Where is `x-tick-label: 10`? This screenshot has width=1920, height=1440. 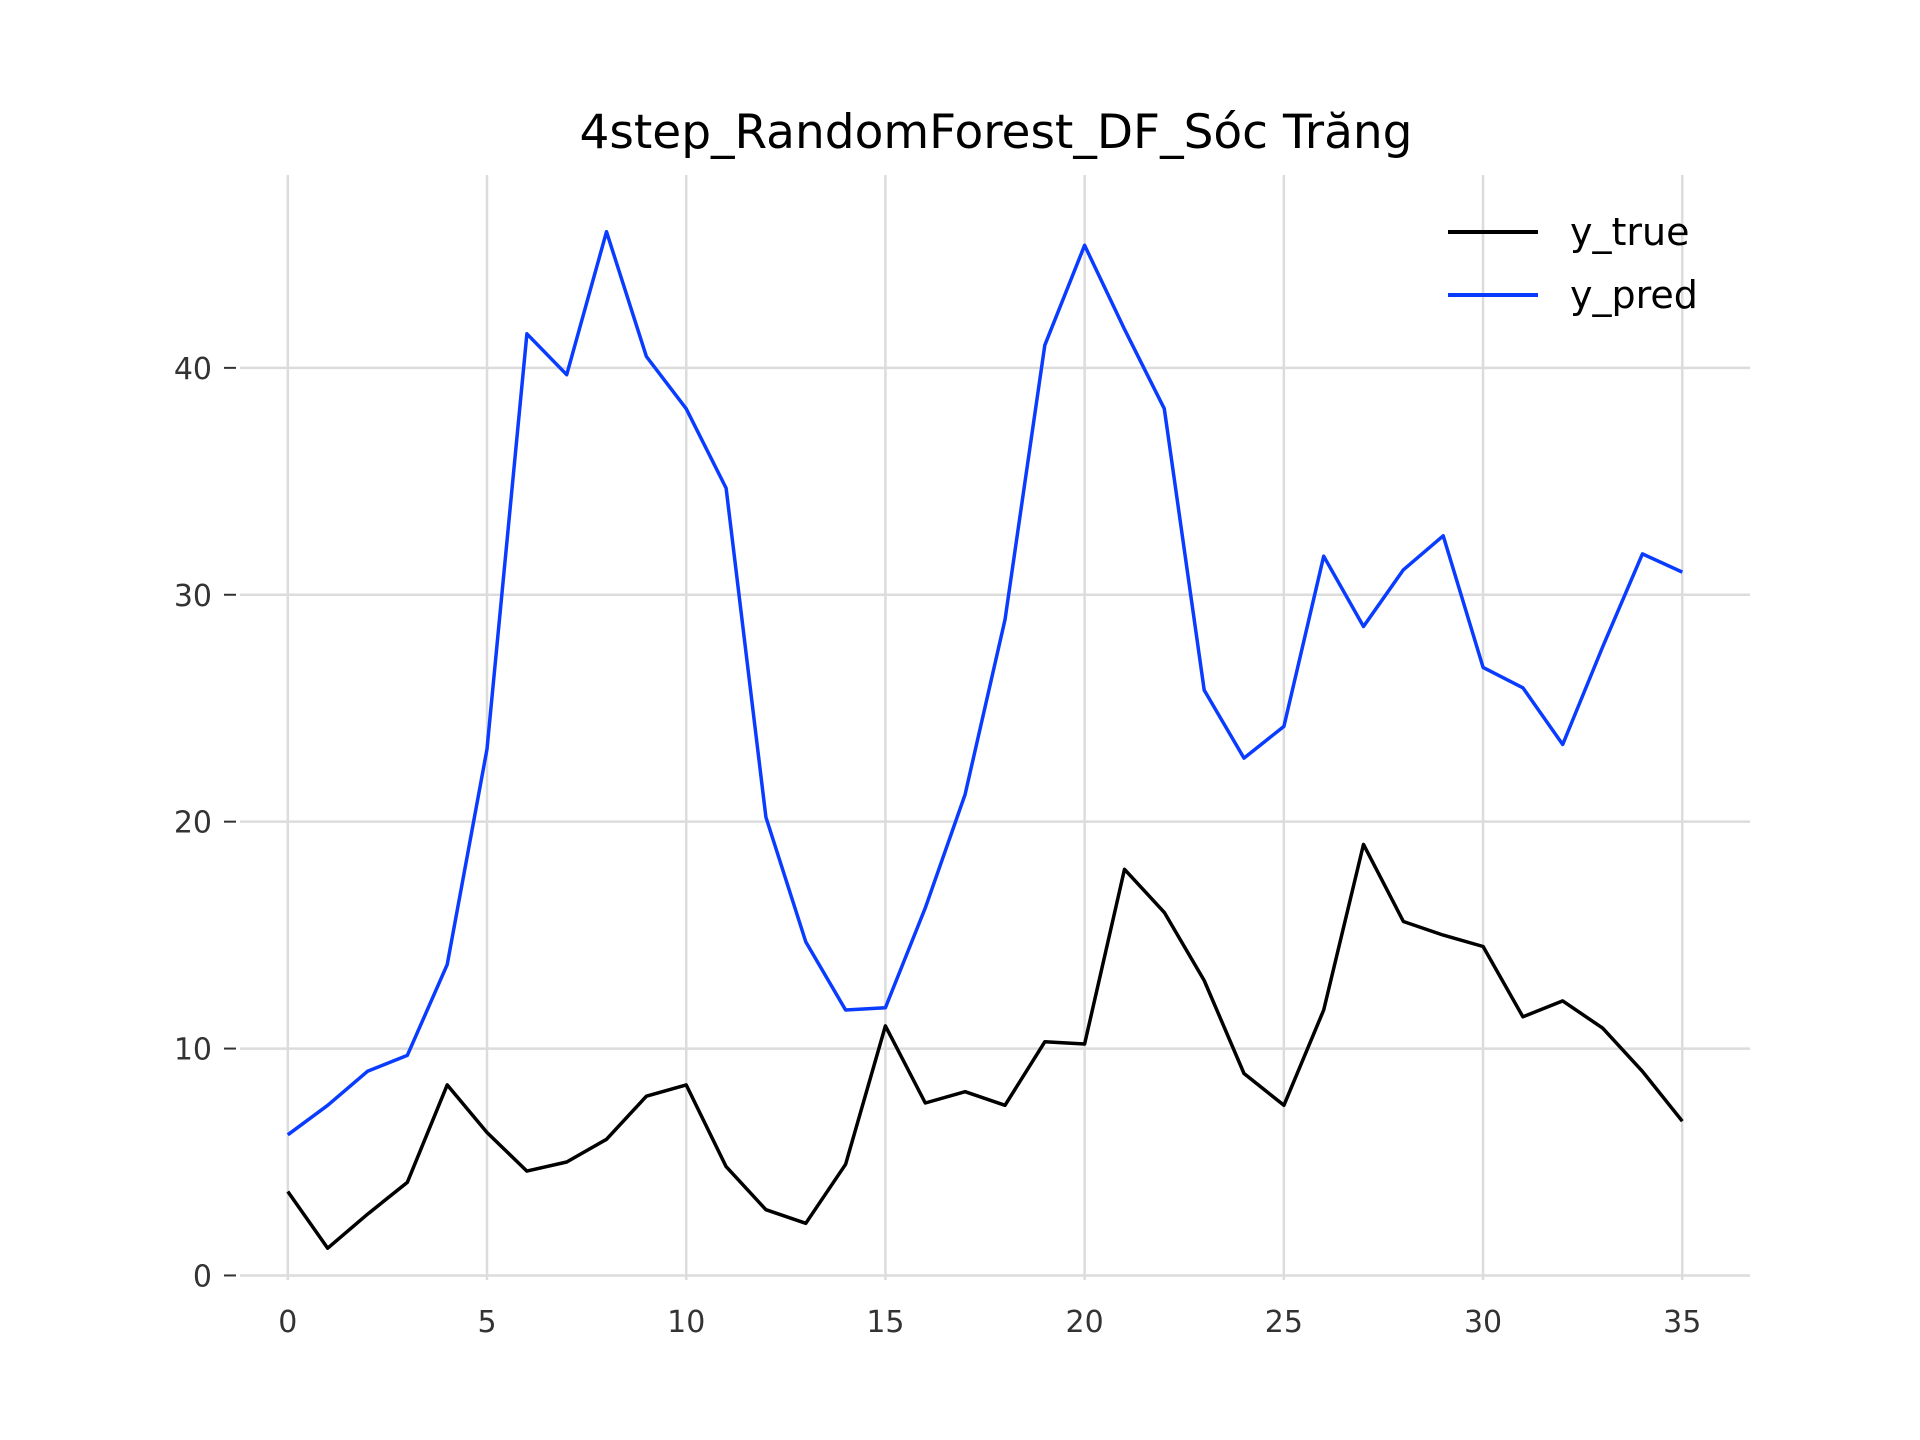 x-tick-label: 10 is located at coordinates (686, 1322).